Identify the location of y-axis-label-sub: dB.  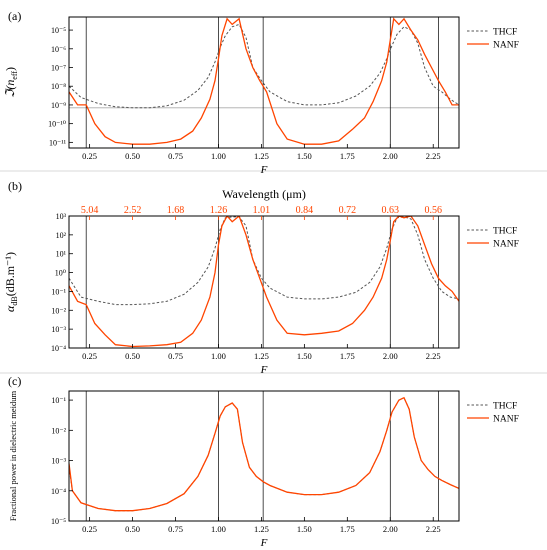
(14, 300).